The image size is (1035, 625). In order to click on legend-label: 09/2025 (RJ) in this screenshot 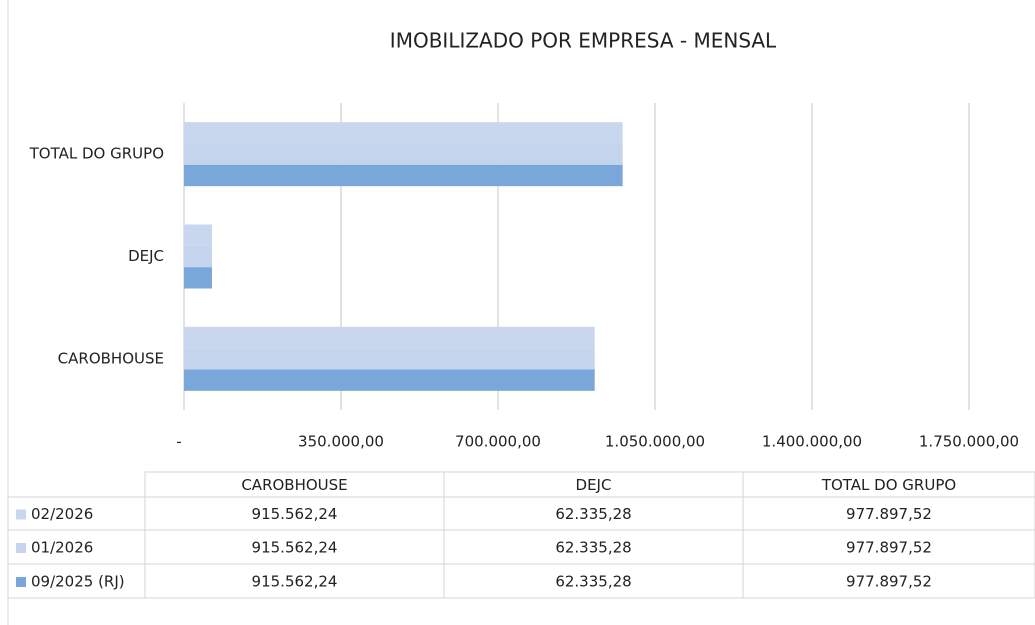, I will do `click(78, 582)`.